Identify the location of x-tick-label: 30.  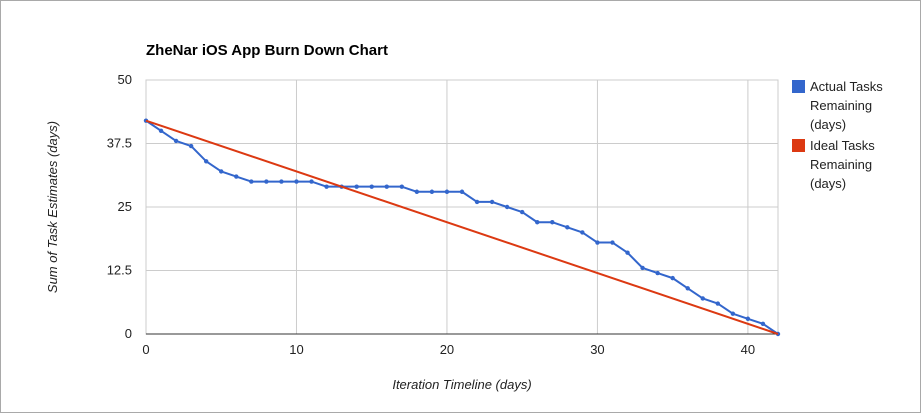
(597, 349).